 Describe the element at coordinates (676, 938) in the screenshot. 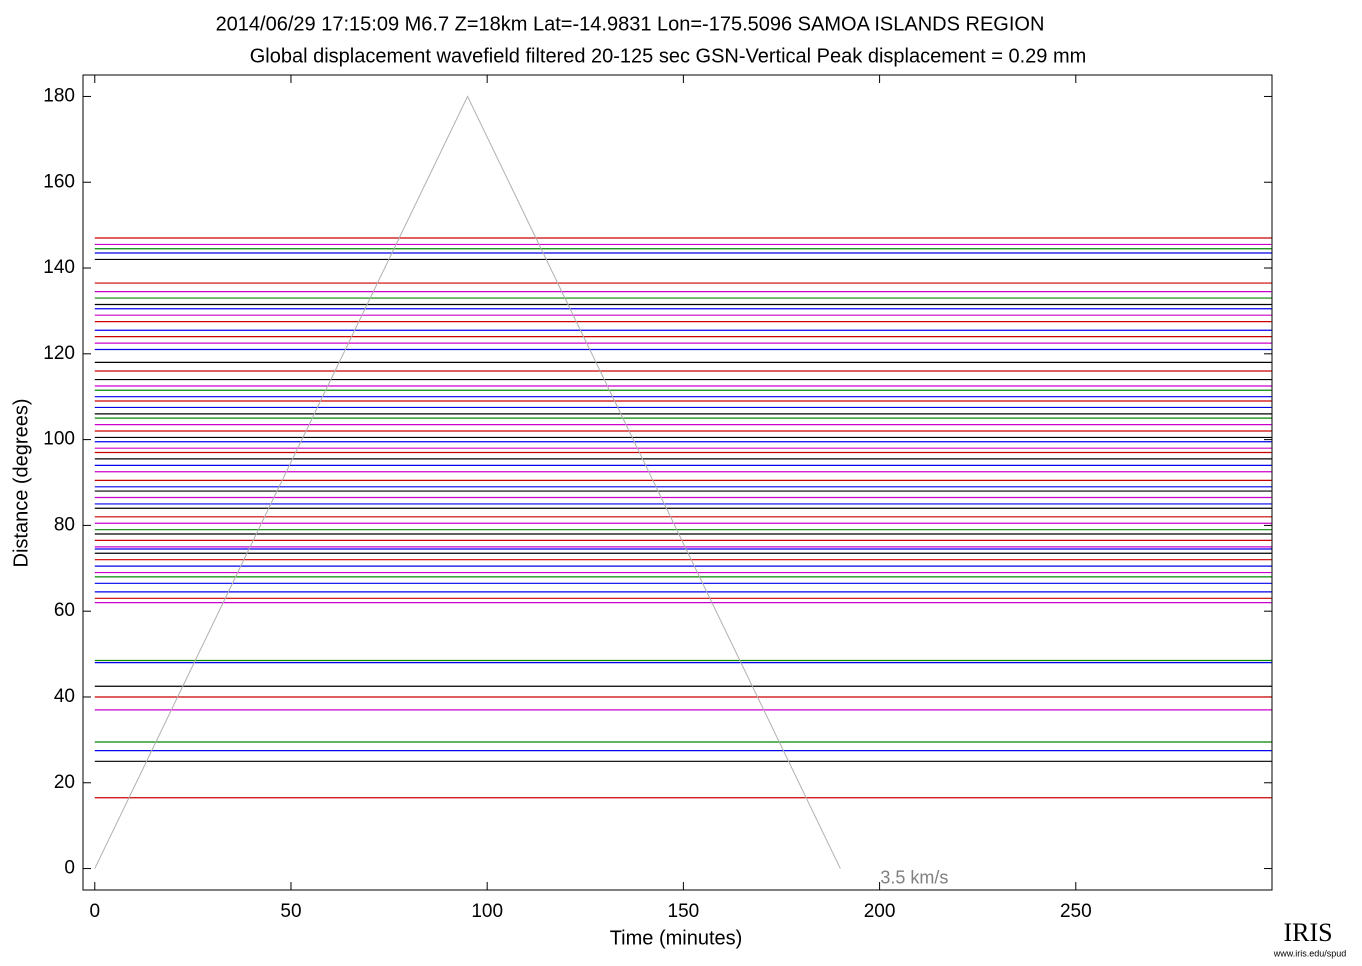

I see `x-axis-label: Time (minutes)` at that location.